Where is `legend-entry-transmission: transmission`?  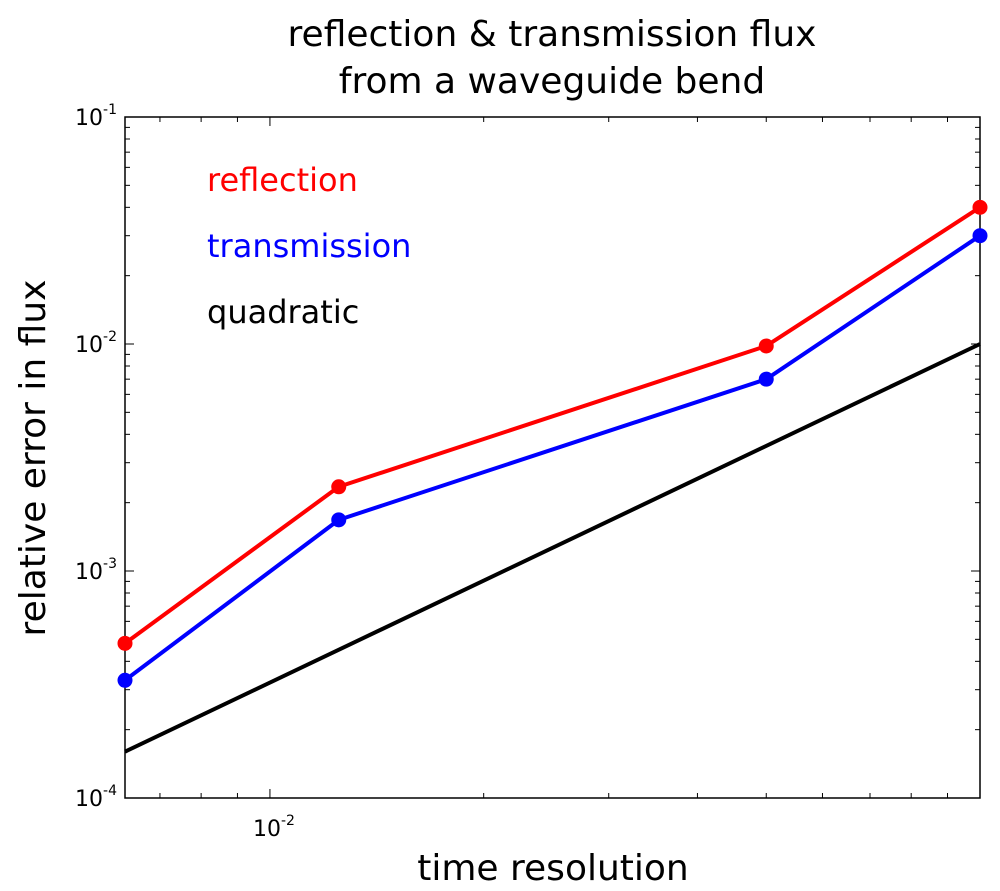
legend-entry-transmission: transmission is located at coordinates (309, 246).